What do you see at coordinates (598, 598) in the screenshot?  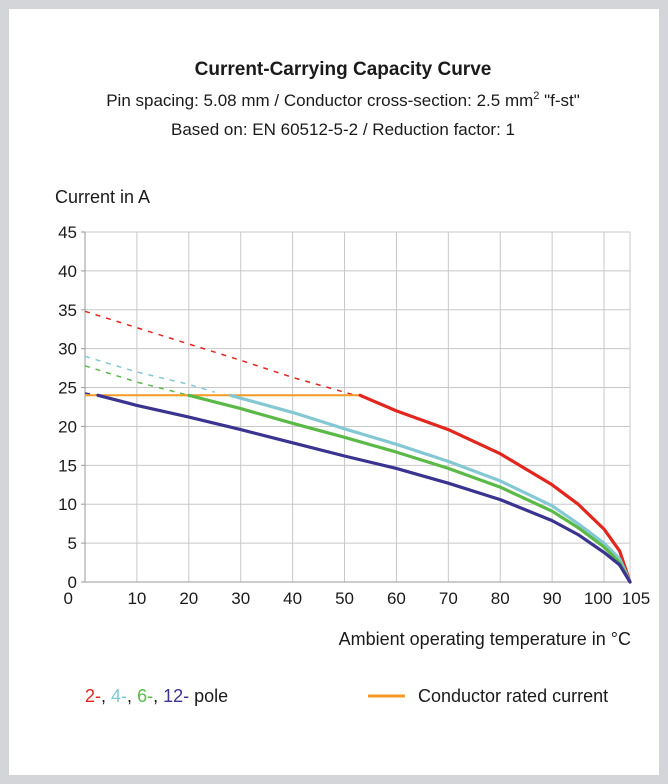 I see `x-tick-label-100: 100` at bounding box center [598, 598].